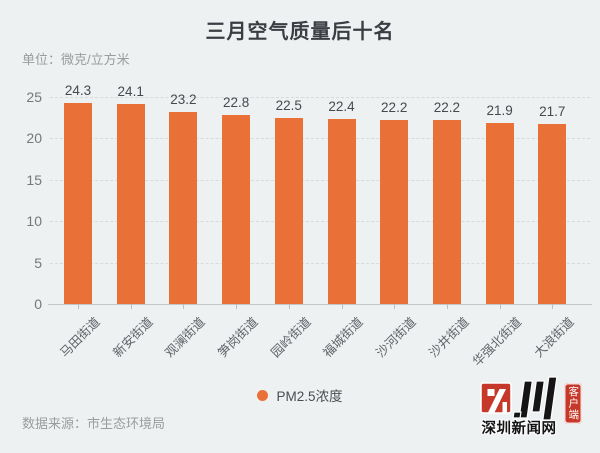  What do you see at coordinates (34, 221) in the screenshot?
I see `y-axis-tick-label: 10` at bounding box center [34, 221].